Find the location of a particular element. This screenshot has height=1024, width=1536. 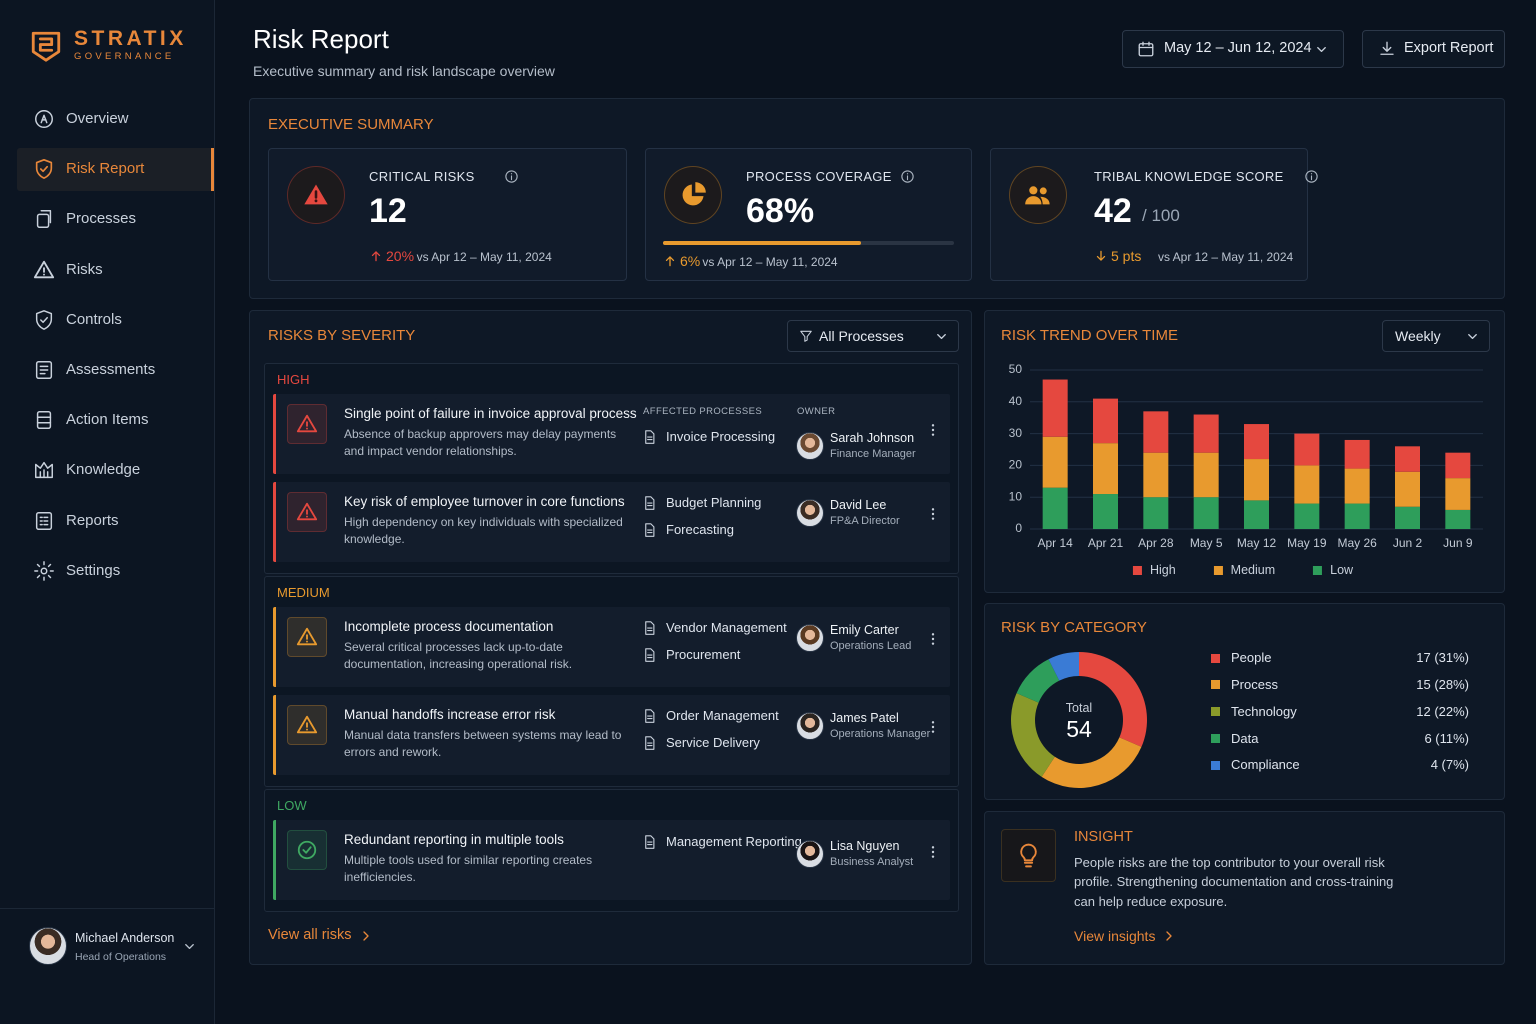

date-picker is located at coordinates (1233, 49).